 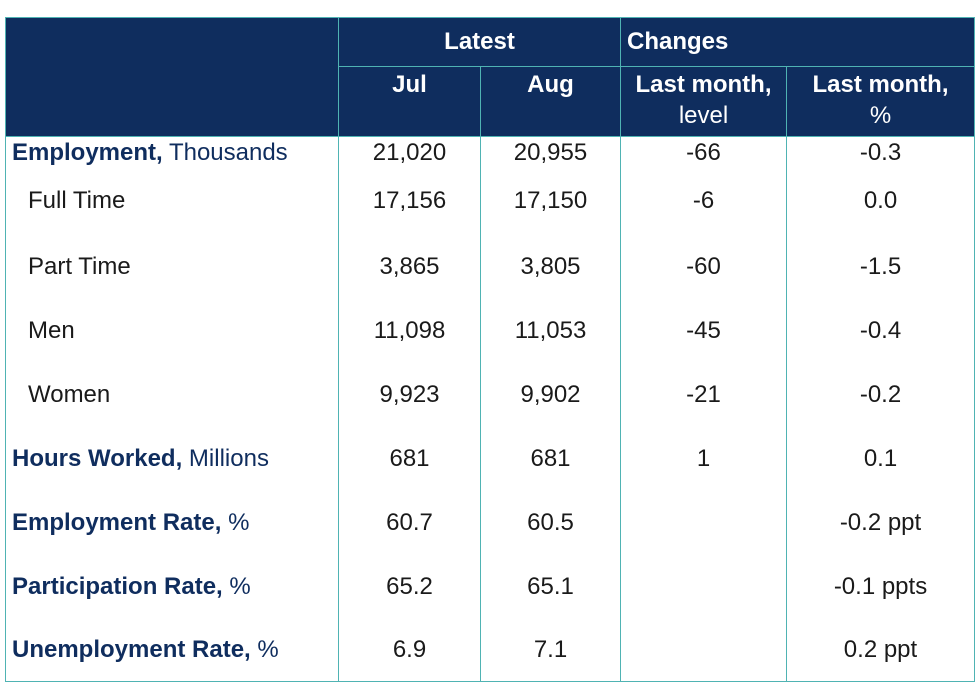 What do you see at coordinates (880, 587) in the screenshot?
I see `cell-pct-change: -0.1 ppts` at bounding box center [880, 587].